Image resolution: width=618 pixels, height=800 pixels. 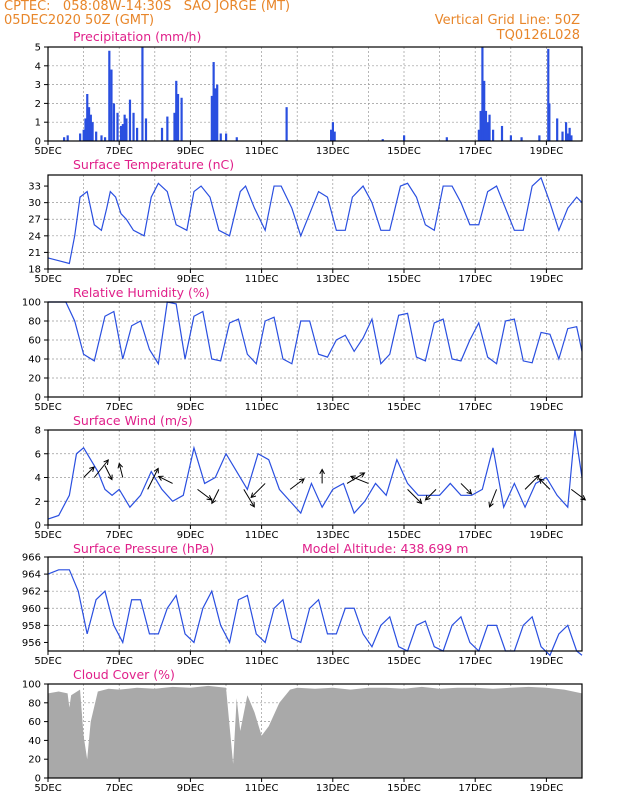 I want to click on y-tick-label: 4, so click(x=38, y=478).